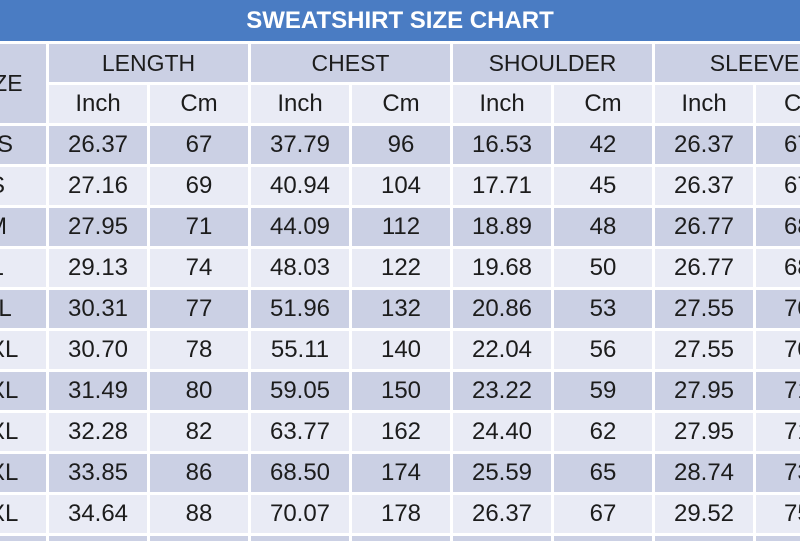 This screenshot has height=541, width=800. What do you see at coordinates (603, 227) in the screenshot?
I see `cell-shoulder-cm: 48` at bounding box center [603, 227].